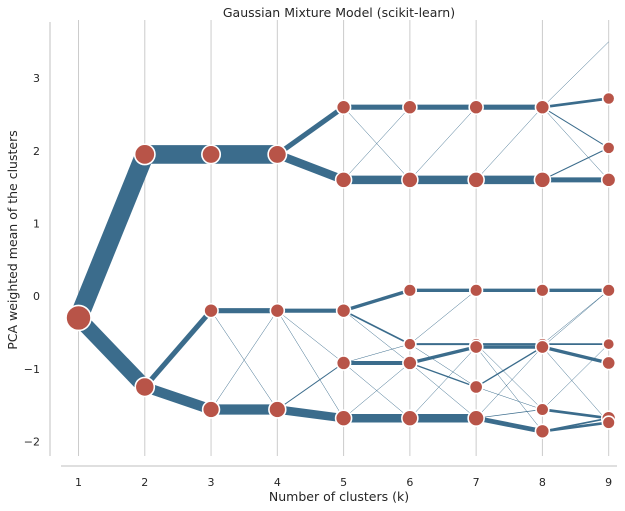  What do you see at coordinates (32, 441) in the screenshot?
I see `y-tick-label--2: −2` at bounding box center [32, 441].